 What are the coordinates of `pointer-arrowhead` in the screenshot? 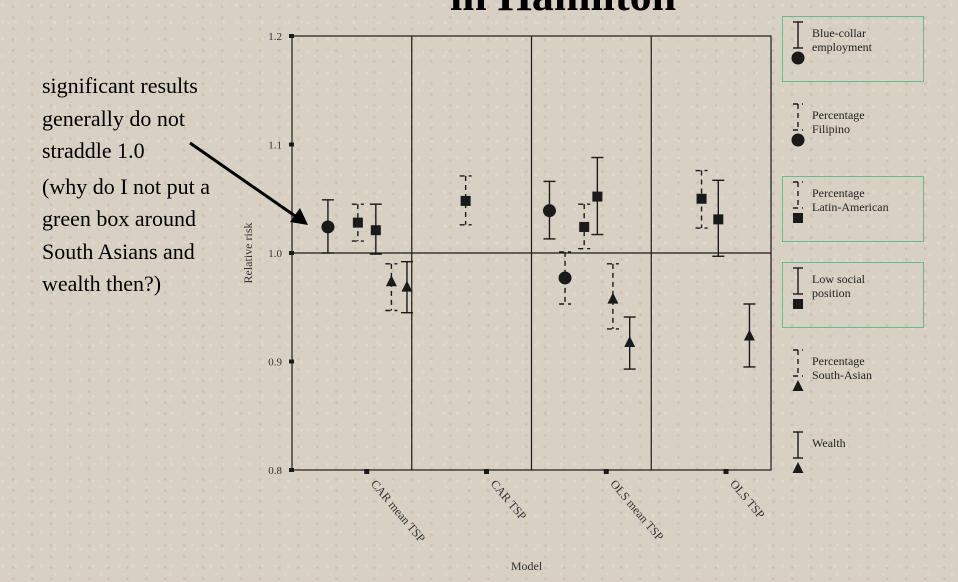 It's located at (299, 216).